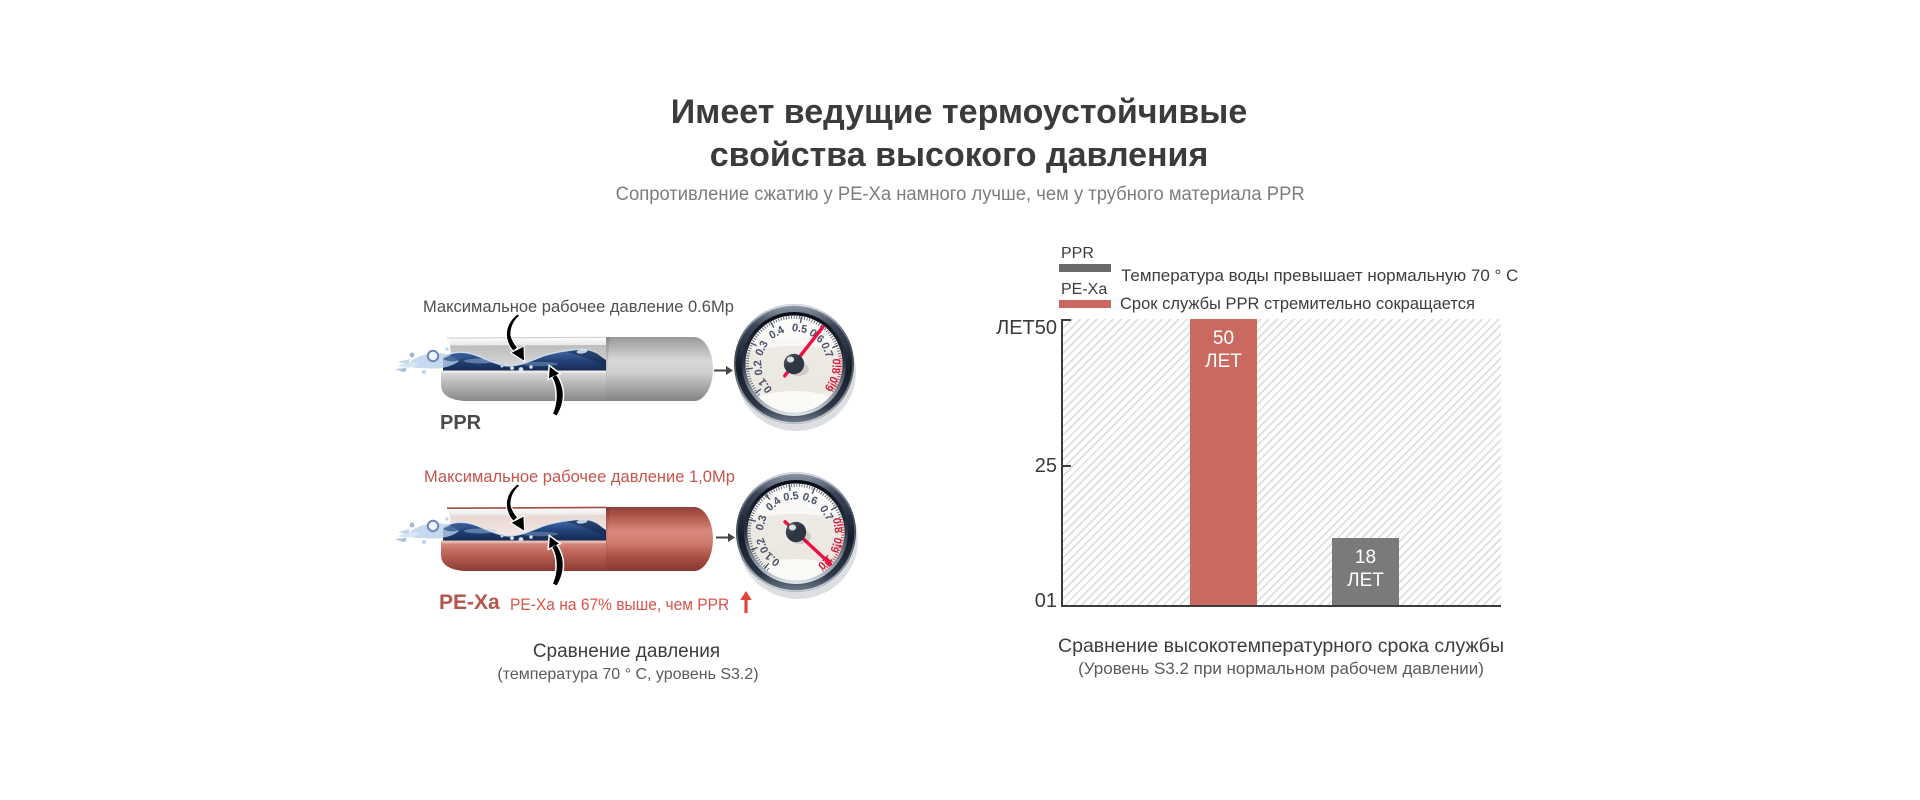 The width and height of the screenshot is (1920, 800). What do you see at coordinates (826, 350) in the screenshot?
I see `svg-text: 0.7` at bounding box center [826, 350].